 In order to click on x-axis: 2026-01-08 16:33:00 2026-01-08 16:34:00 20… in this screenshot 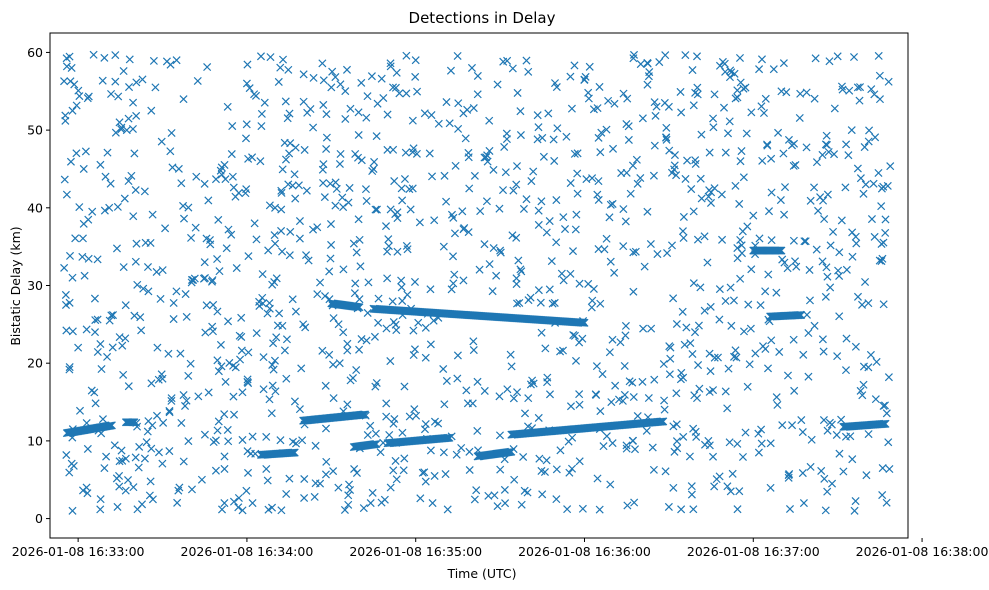, I will do `click(500, 548)`.